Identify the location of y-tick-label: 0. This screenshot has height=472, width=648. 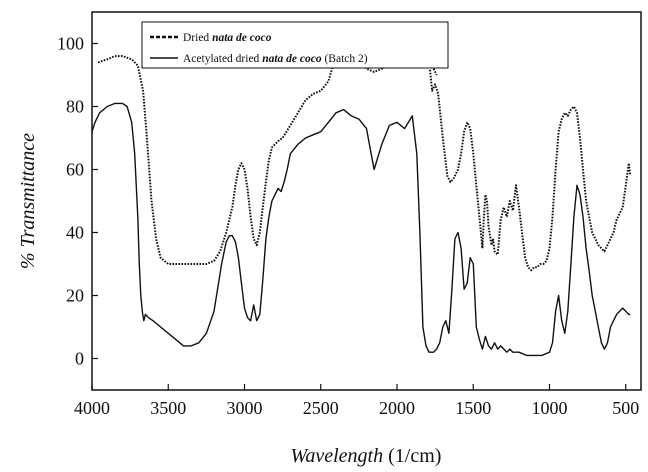
(79, 359).